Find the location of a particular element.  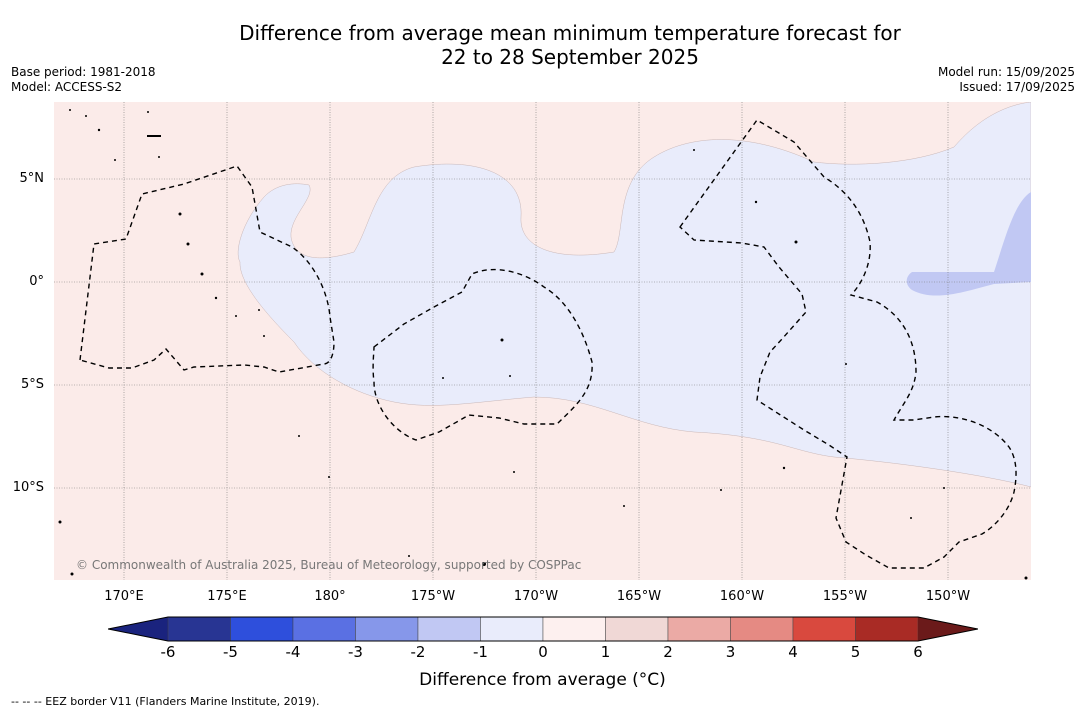

colorbar-title: Difference from average (°C) is located at coordinates (542, 680).